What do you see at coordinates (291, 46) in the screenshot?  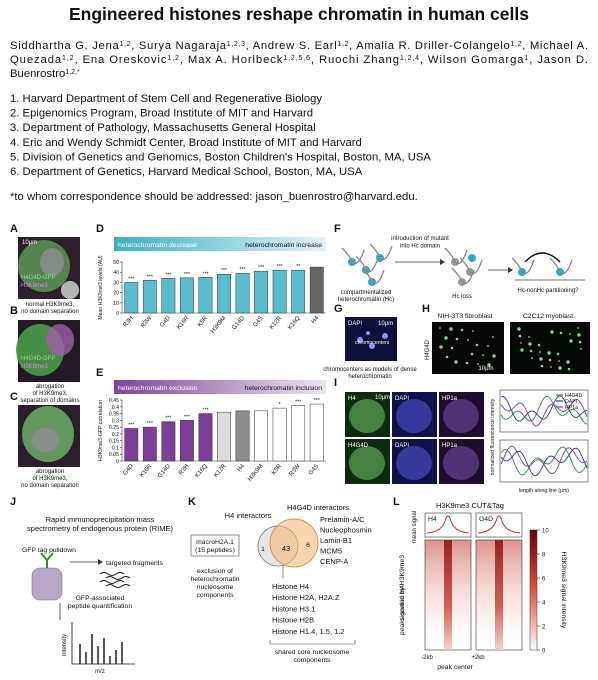 I see `author-name: , Andrew S. Earl` at bounding box center [291, 46].